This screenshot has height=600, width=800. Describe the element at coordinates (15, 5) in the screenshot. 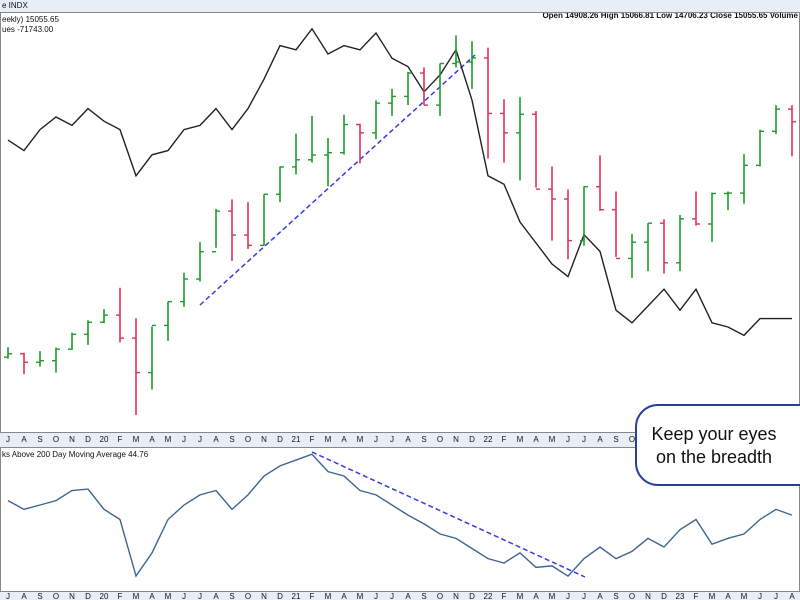

I see `header-symbol: e INDX` at that location.